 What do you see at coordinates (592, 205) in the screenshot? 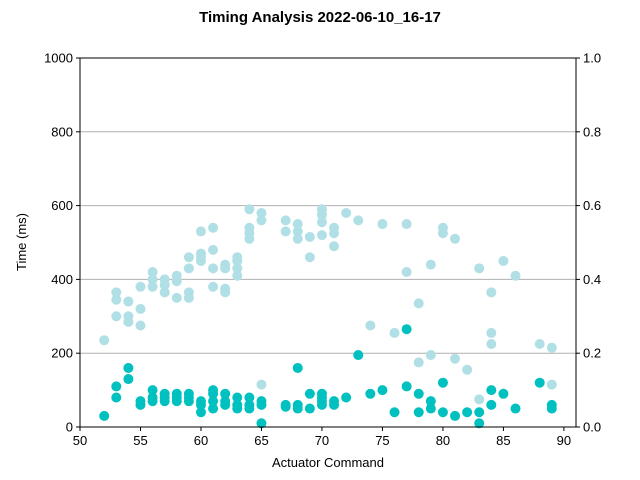
I see `y2-tick-label: 0.6` at bounding box center [592, 205].